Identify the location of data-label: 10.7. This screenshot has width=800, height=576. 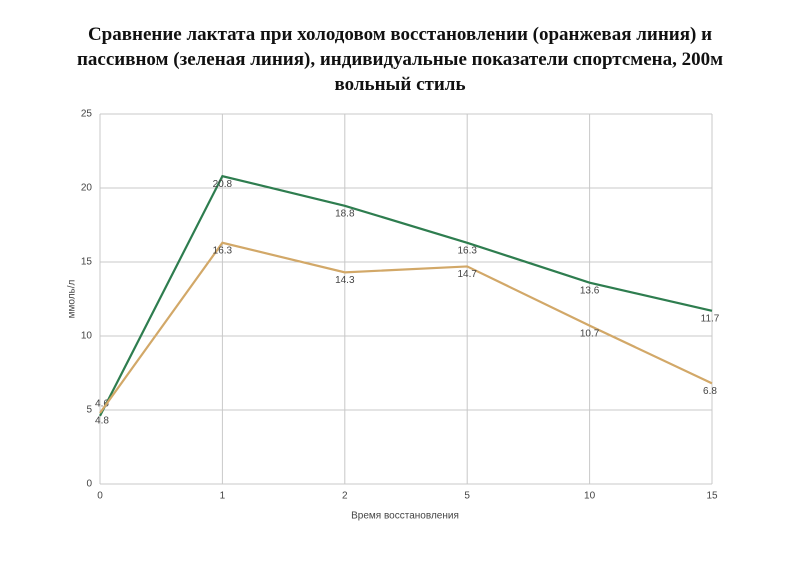
(590, 333).